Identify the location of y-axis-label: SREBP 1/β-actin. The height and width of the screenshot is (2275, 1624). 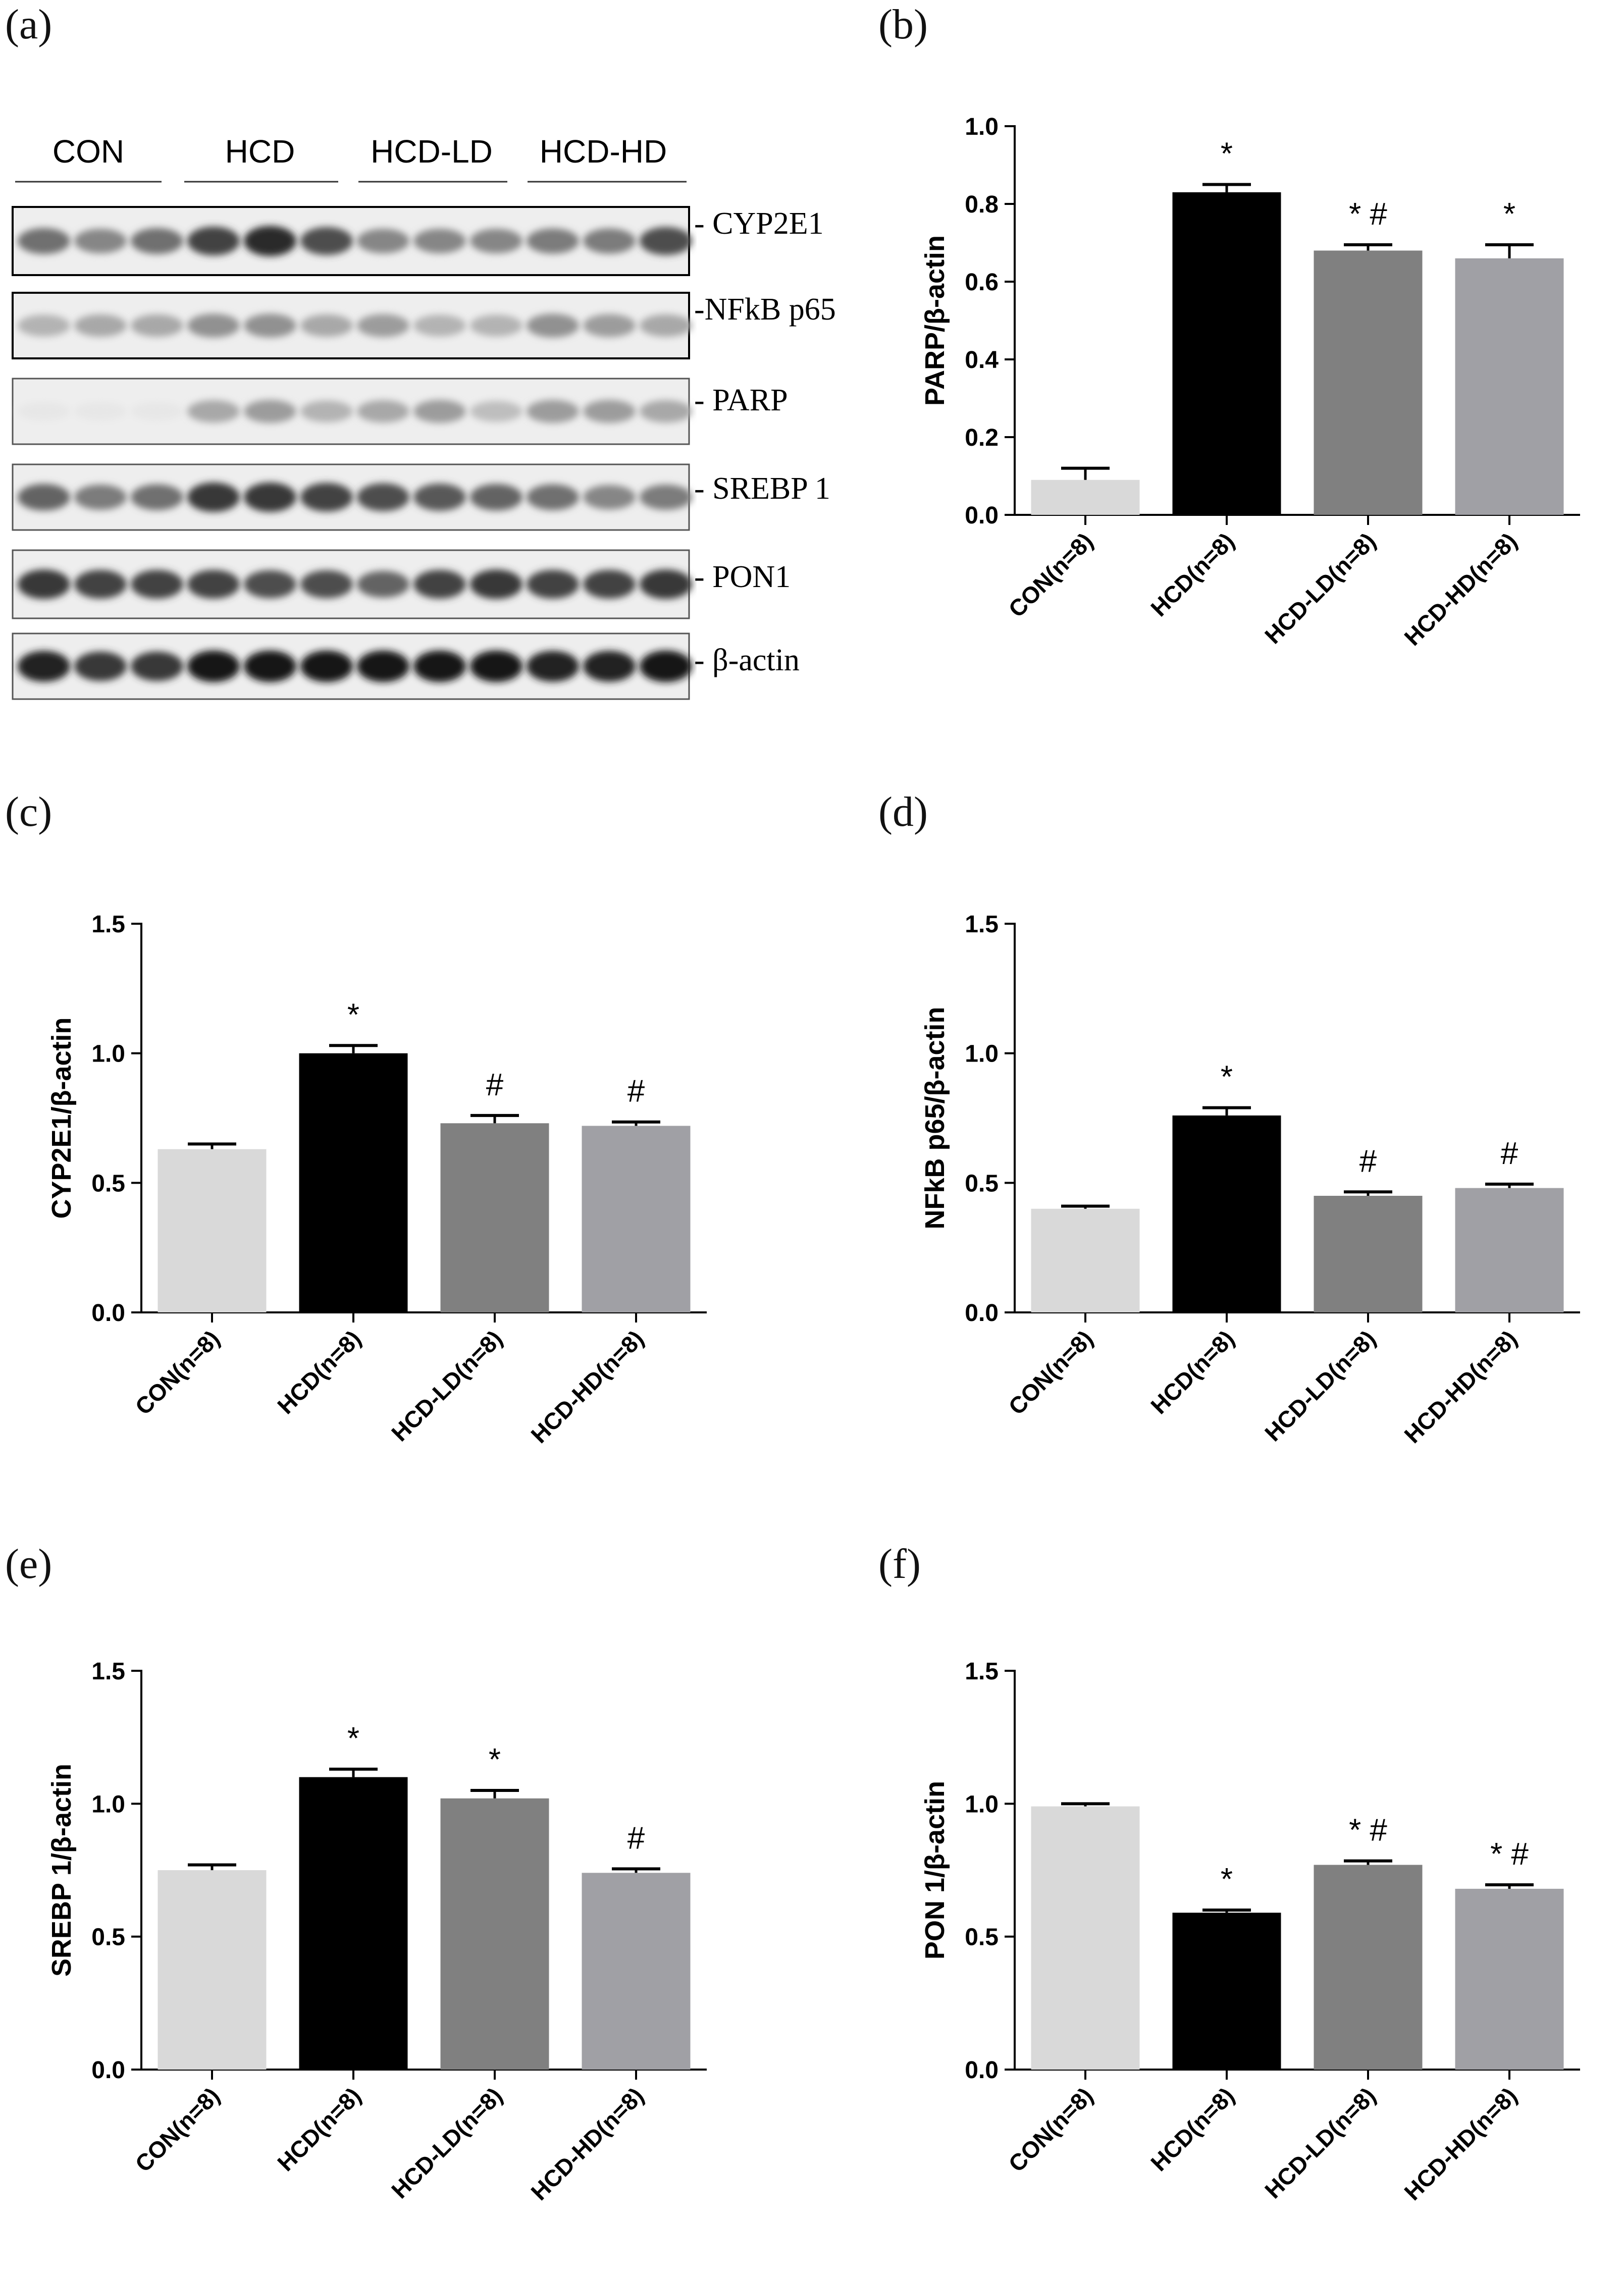
(62, 1870).